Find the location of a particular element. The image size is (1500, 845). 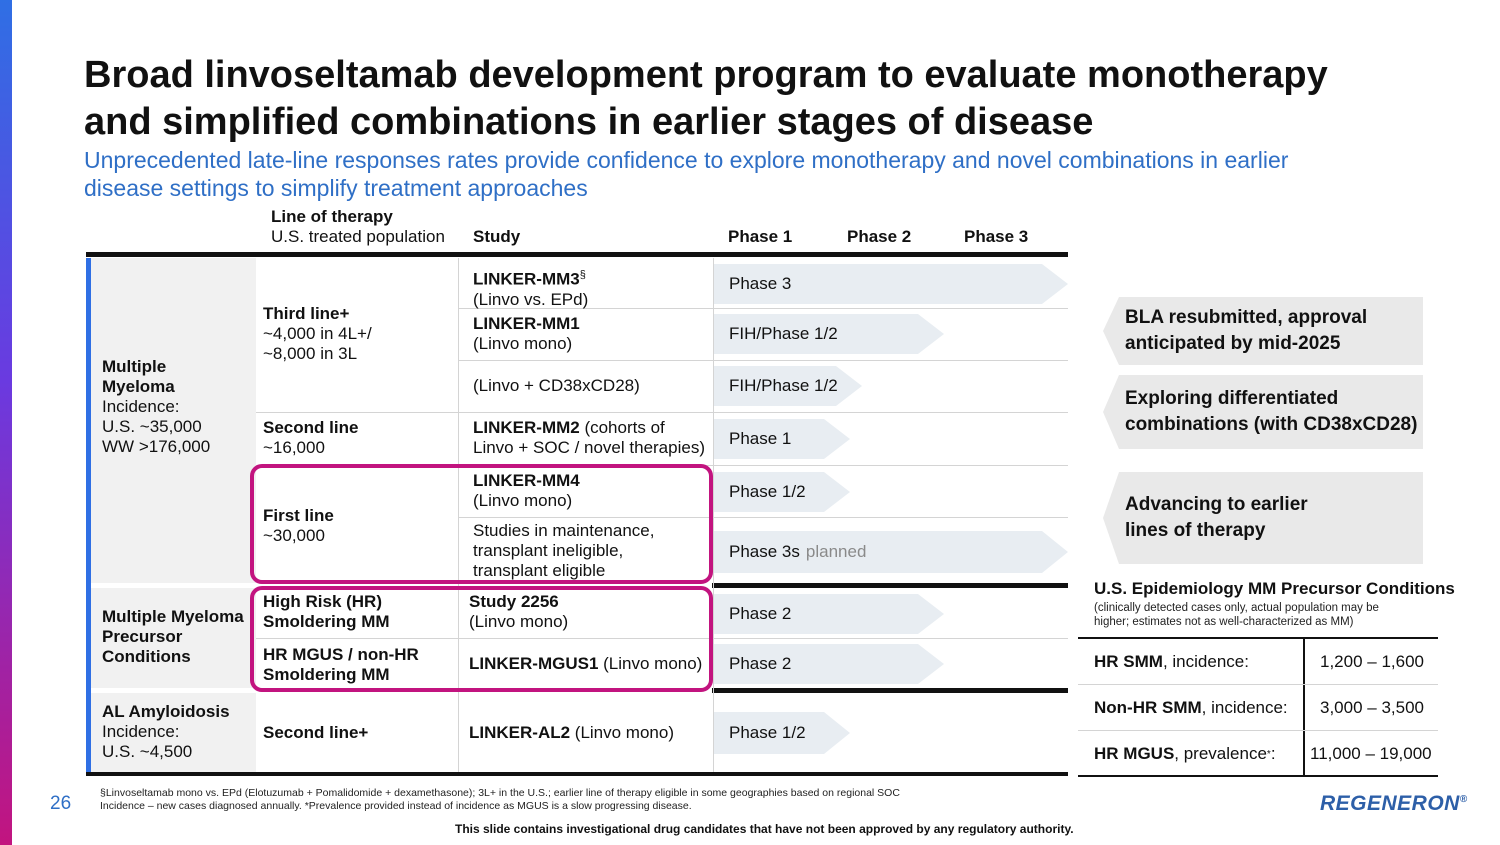

epi-row-hr-smm-label: HR SMM, incidence: is located at coordinates (1171, 661).